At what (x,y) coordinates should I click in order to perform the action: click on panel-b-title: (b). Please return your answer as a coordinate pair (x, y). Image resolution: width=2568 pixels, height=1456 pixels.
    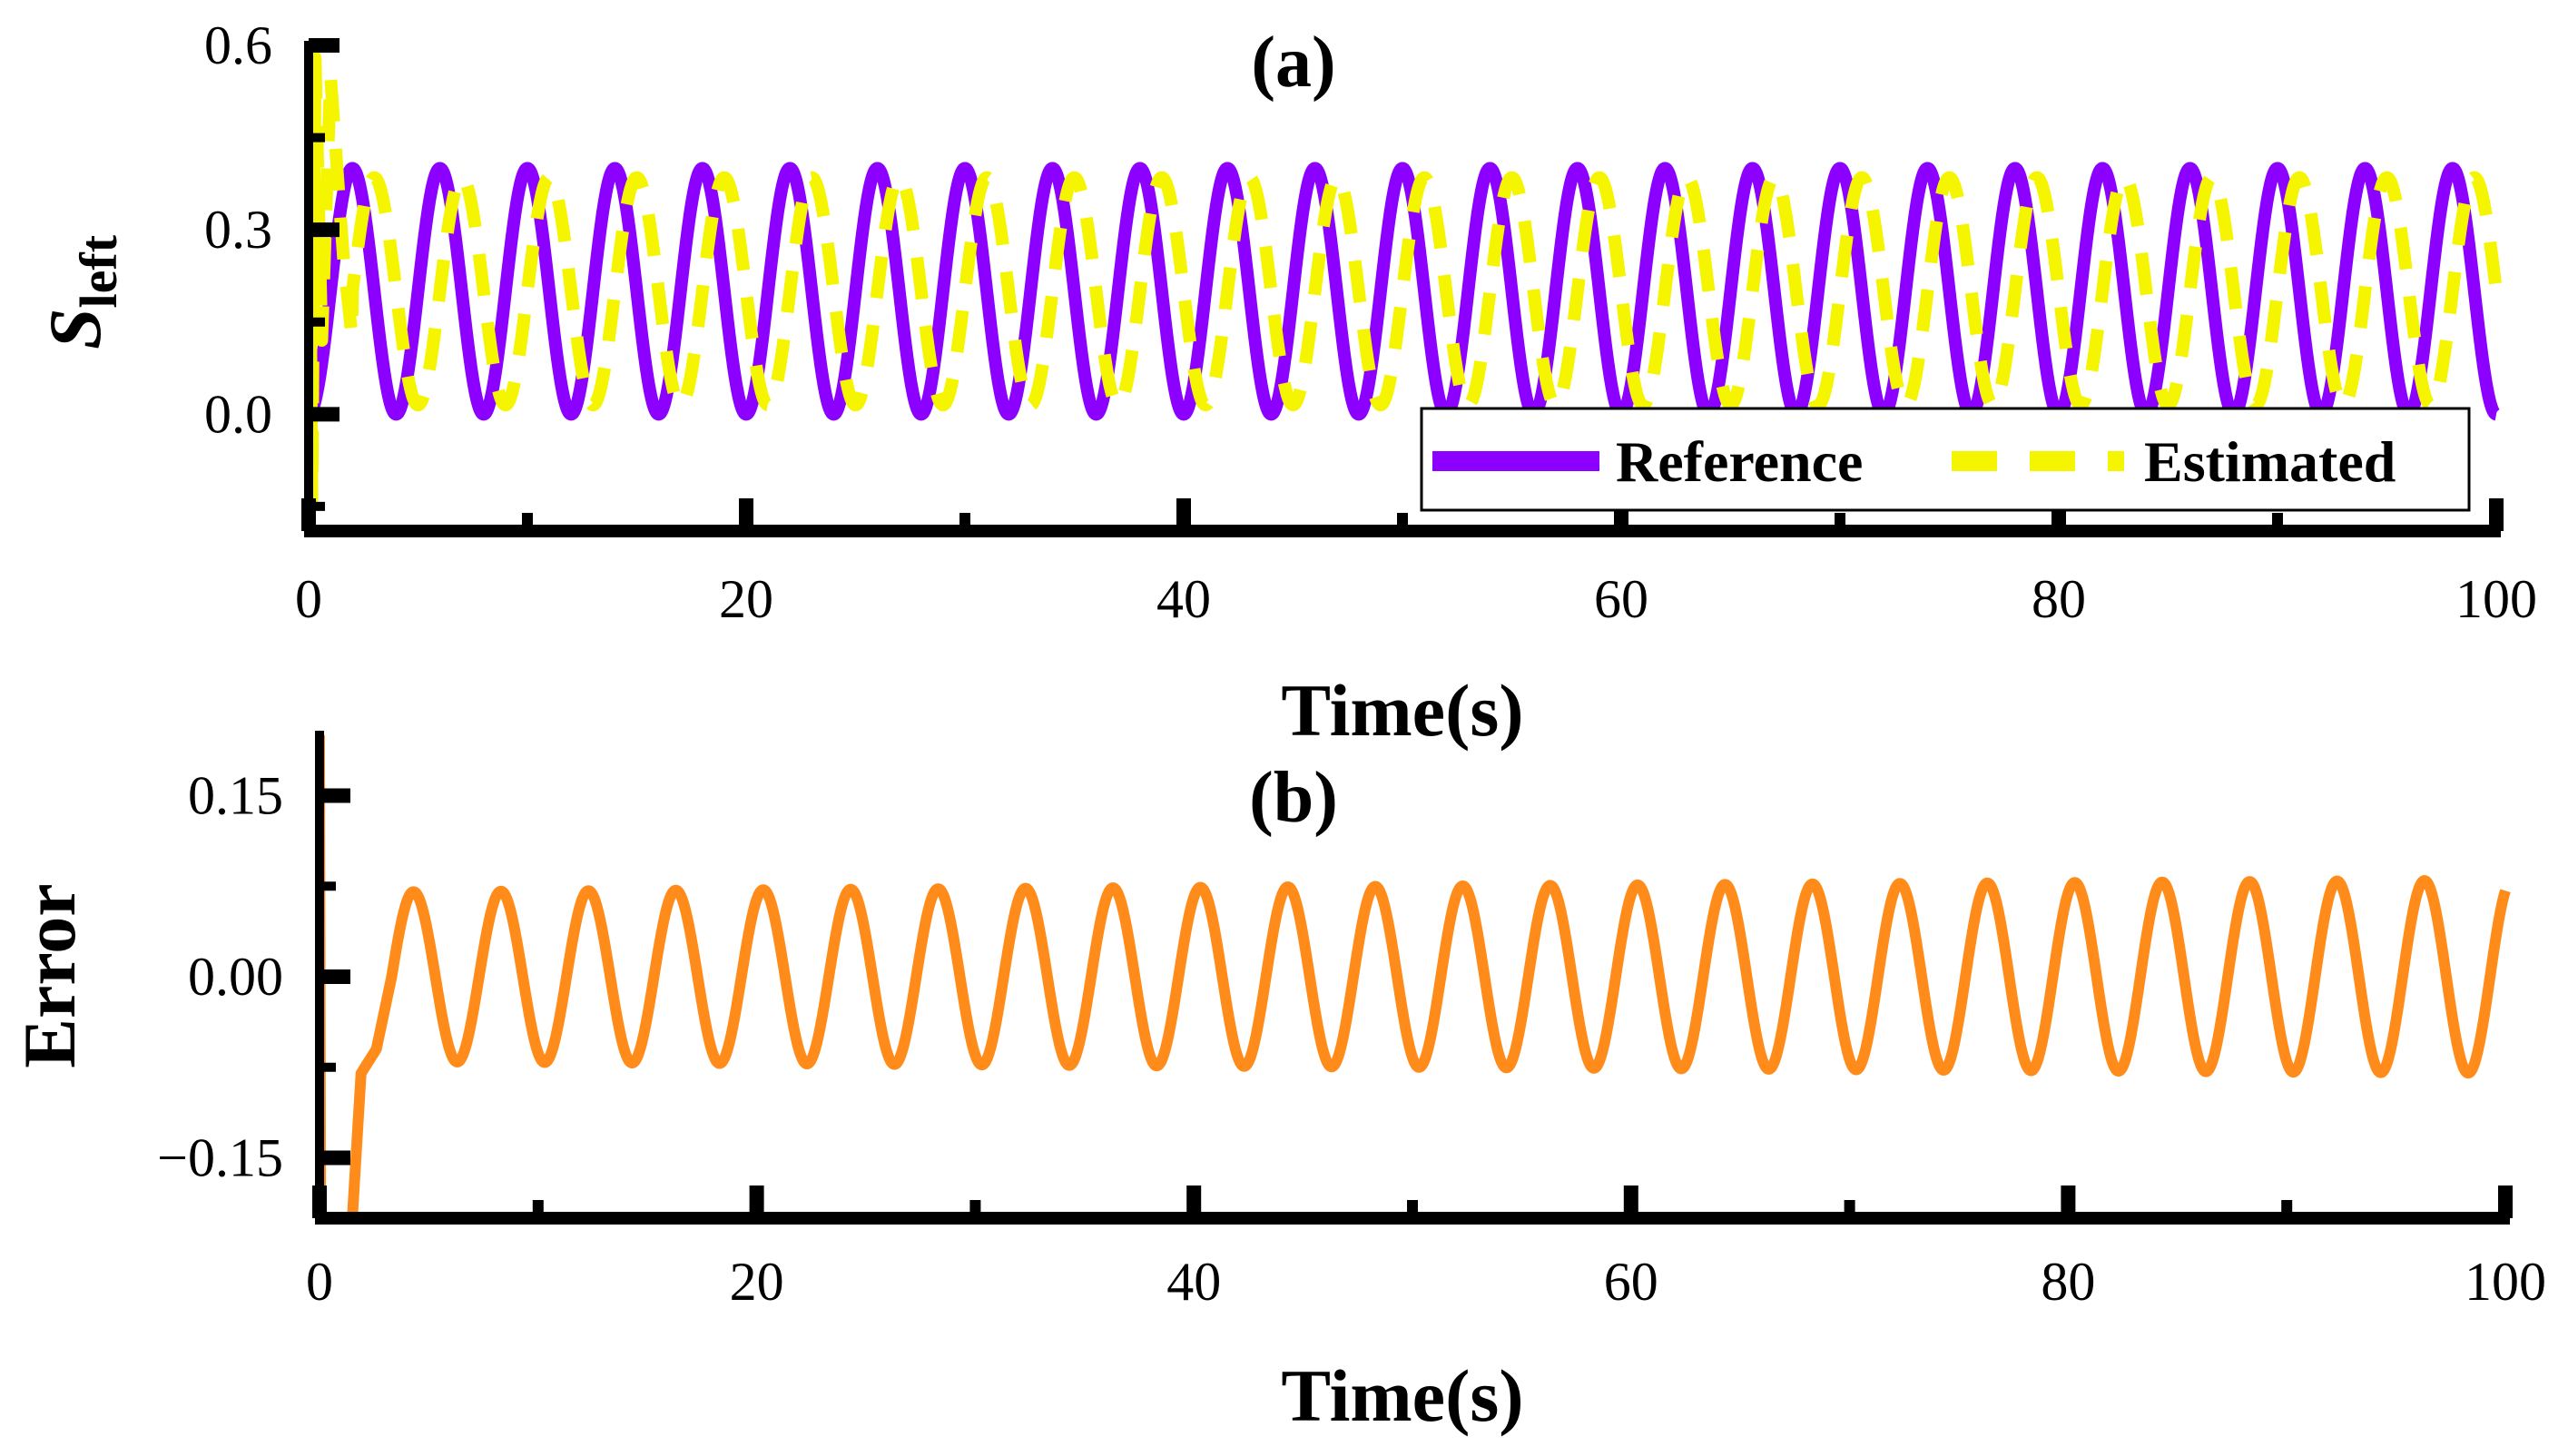
    Looking at the image, I should click on (1293, 798).